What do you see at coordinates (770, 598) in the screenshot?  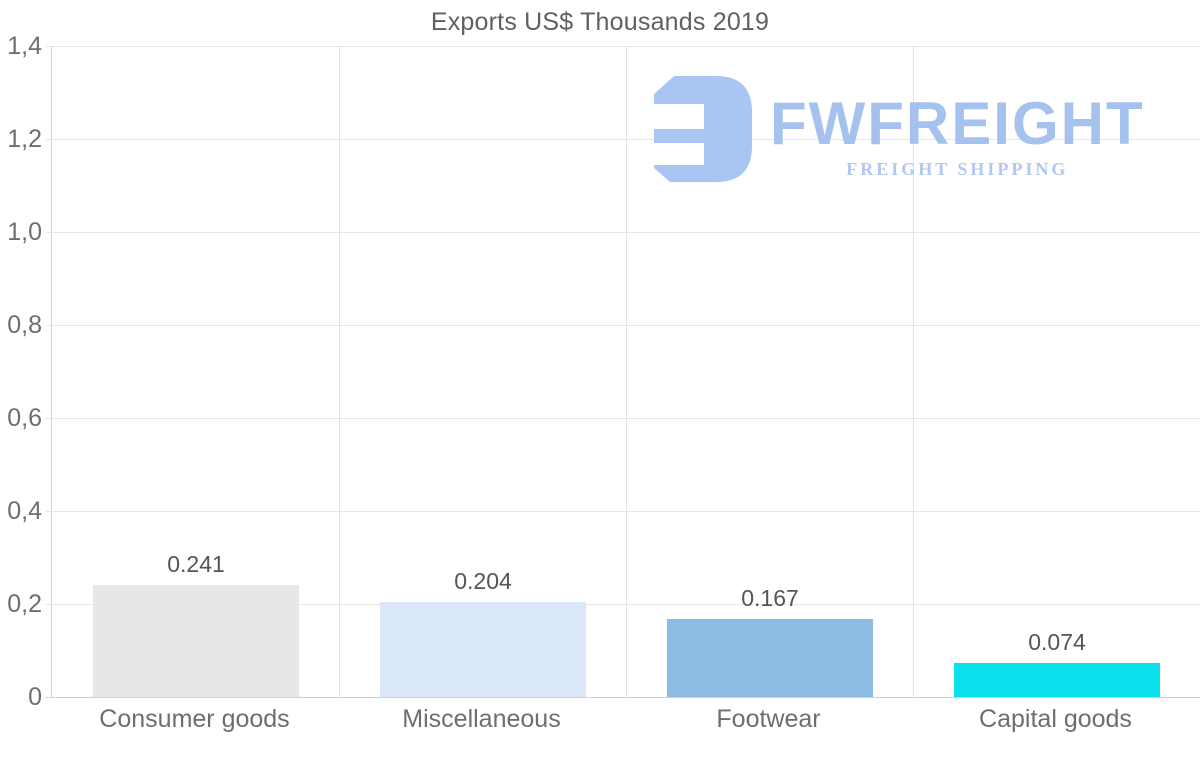 I see `bar-value-label: 0.167` at bounding box center [770, 598].